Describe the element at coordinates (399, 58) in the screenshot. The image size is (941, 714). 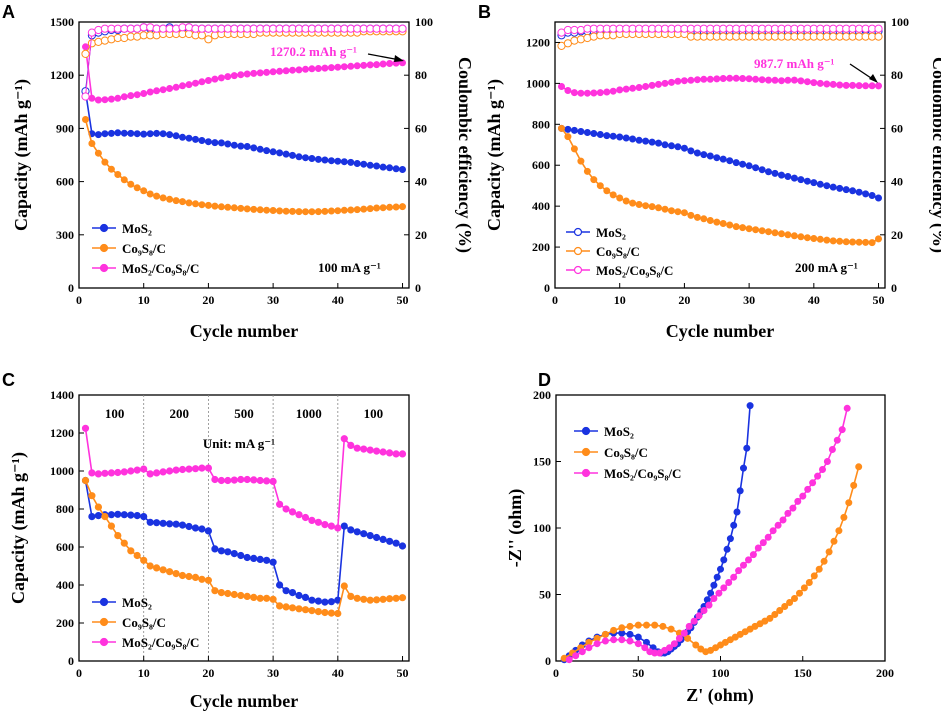
I see `panel-a-arrowhead` at that location.